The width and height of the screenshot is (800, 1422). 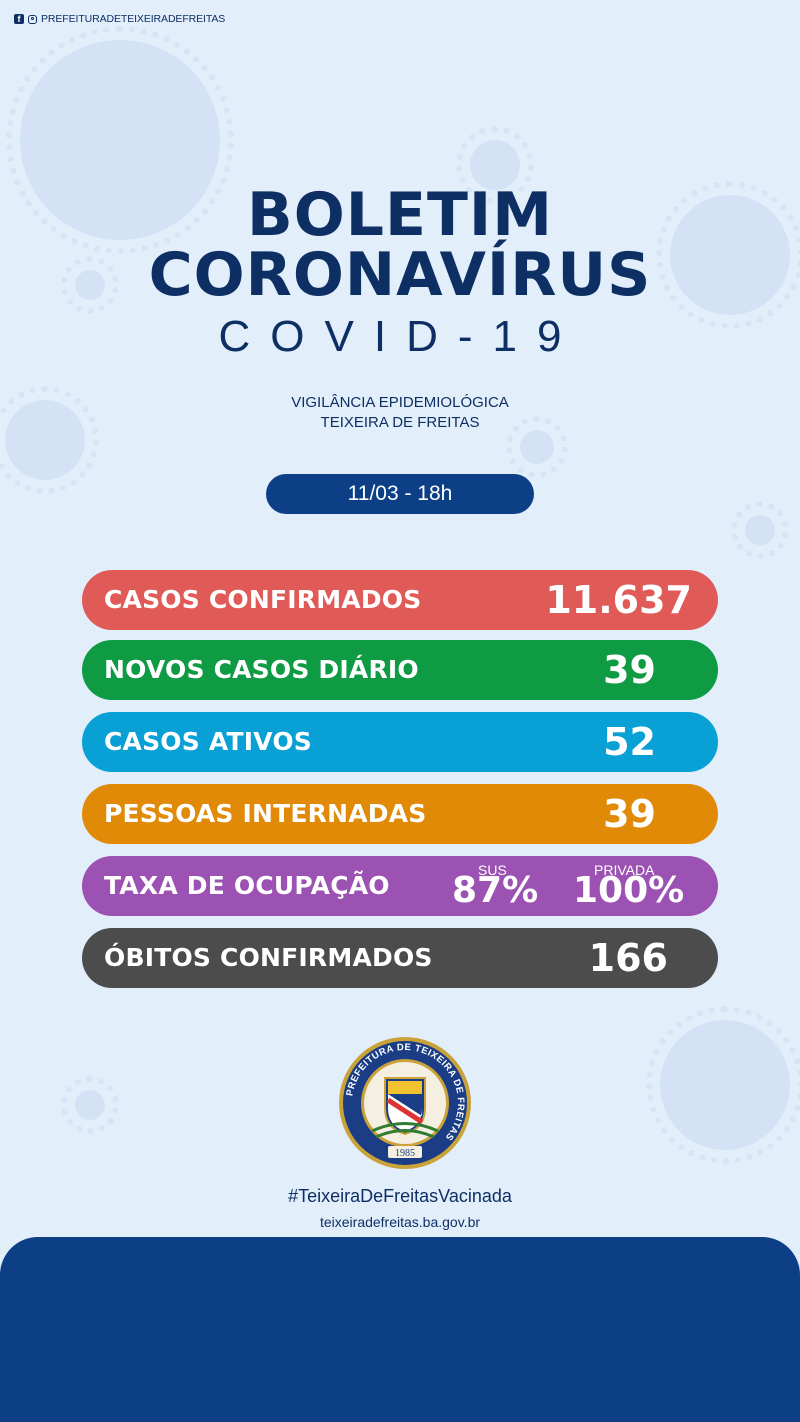 I want to click on seal-year: 1985, so click(x=405, y=1153).